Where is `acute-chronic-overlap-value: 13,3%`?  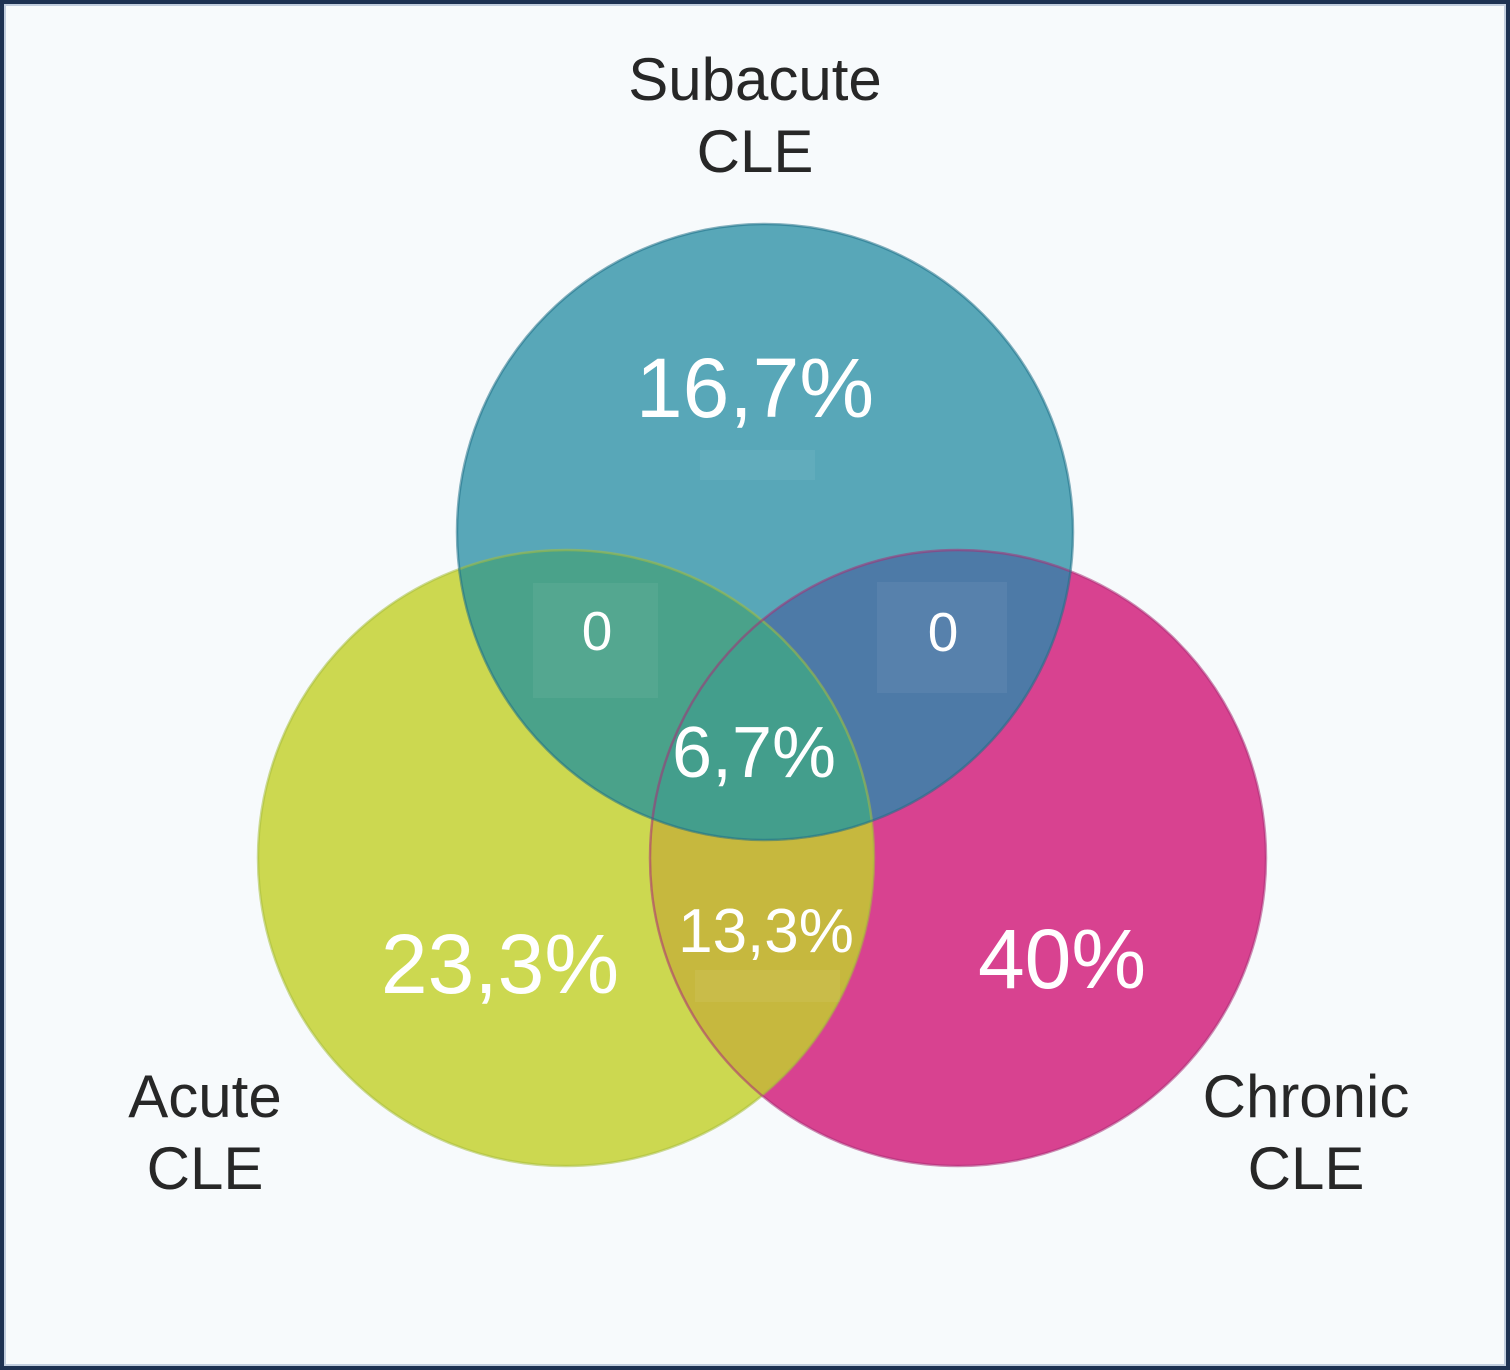
acute-chronic-overlap-value: 13,3% is located at coordinates (766, 931).